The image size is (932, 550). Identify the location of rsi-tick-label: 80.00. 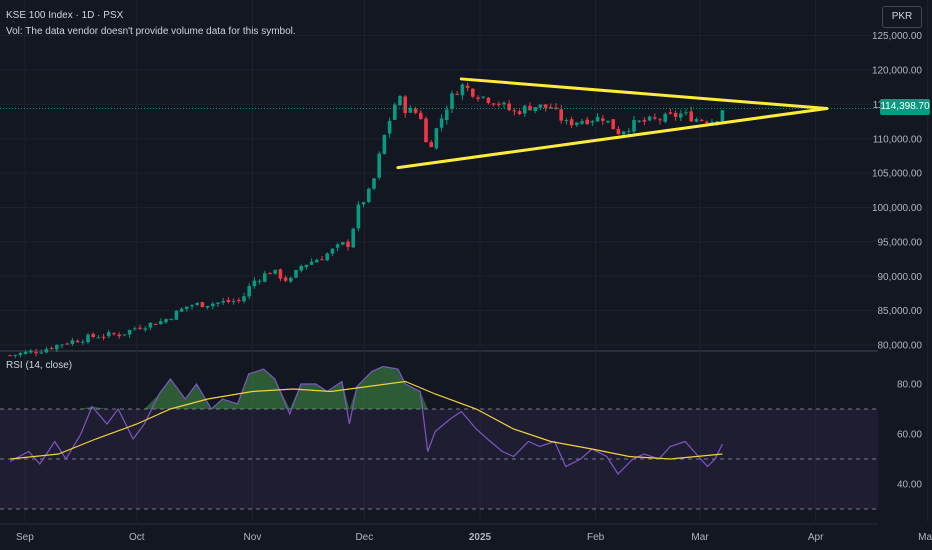
(909, 385).